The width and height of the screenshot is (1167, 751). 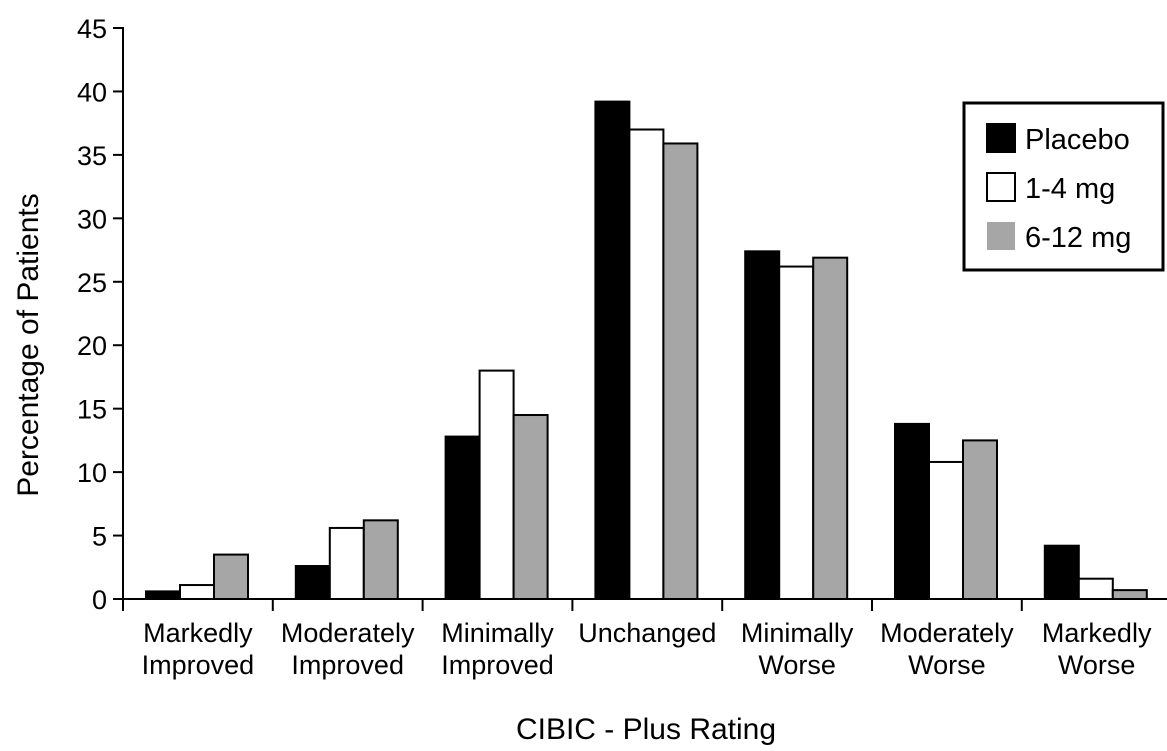 I want to click on x-axis-title: CIBIC - Plus Rating, so click(x=646, y=729).